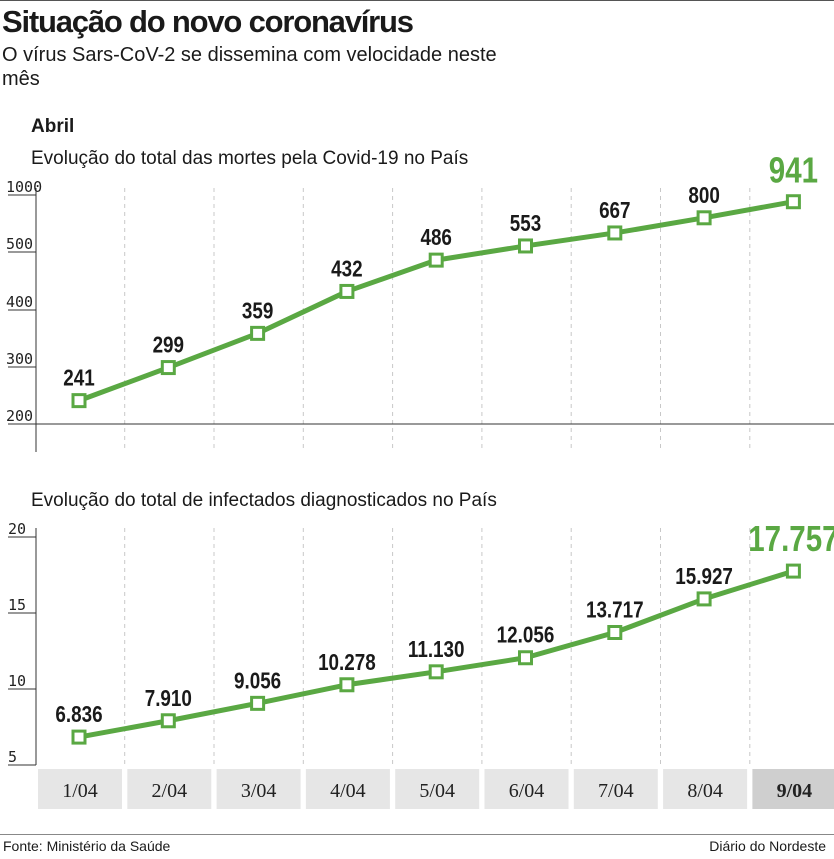 The height and width of the screenshot is (859, 834). Describe the element at coordinates (704, 576) in the screenshot. I see `cases-data-label: 15.927` at that location.